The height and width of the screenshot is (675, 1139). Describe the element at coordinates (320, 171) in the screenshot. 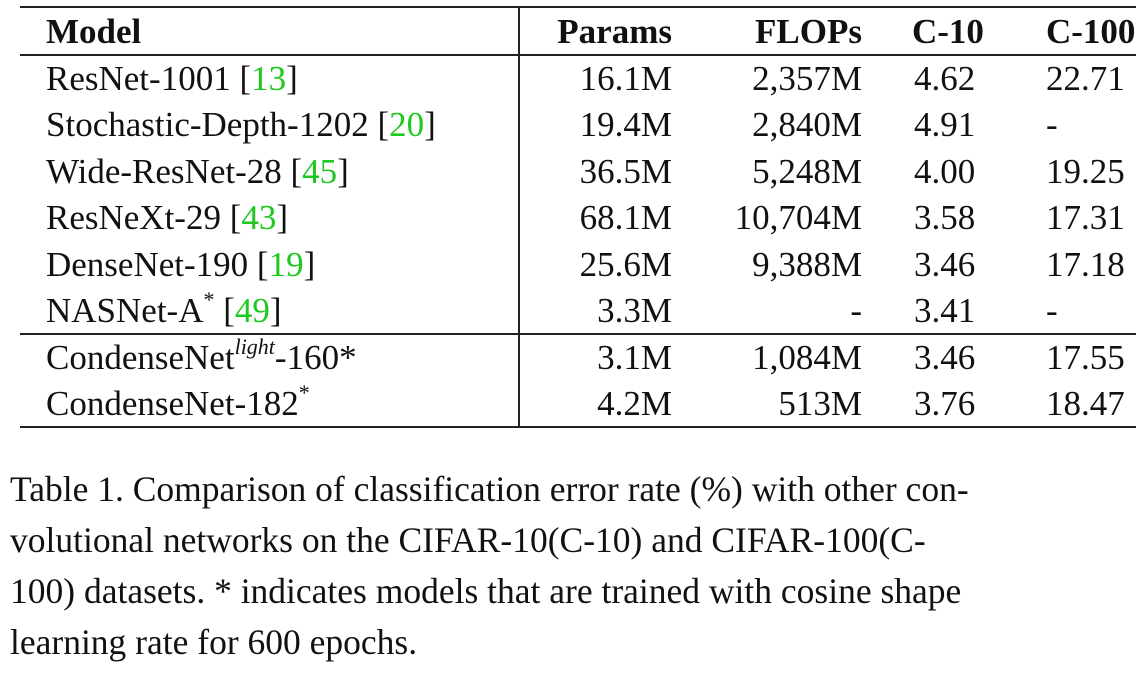

I see `citation-link: 45` at that location.